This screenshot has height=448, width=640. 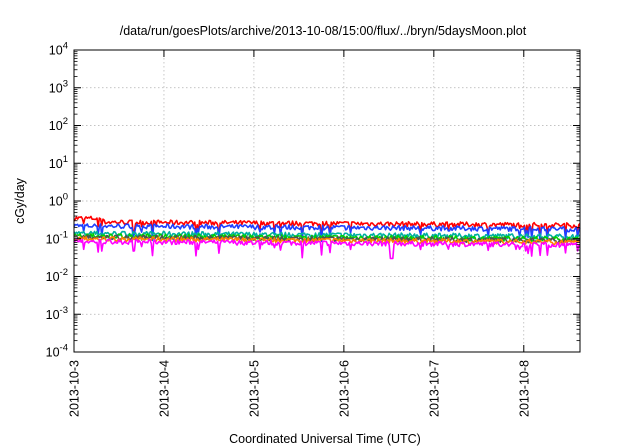 I want to click on y-tick-label: 10⁴, so click(x=58, y=49).